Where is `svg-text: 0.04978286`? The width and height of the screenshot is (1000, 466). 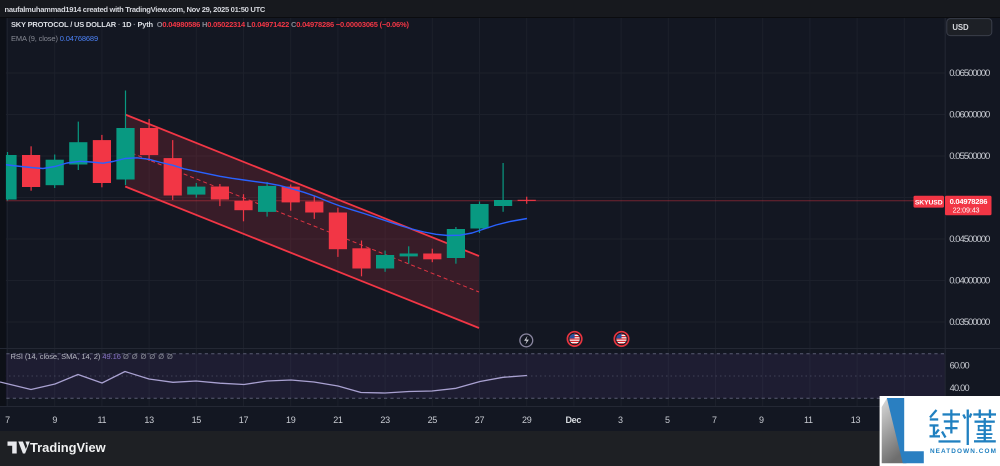 svg-text: 0.04978286 is located at coordinates (969, 201).